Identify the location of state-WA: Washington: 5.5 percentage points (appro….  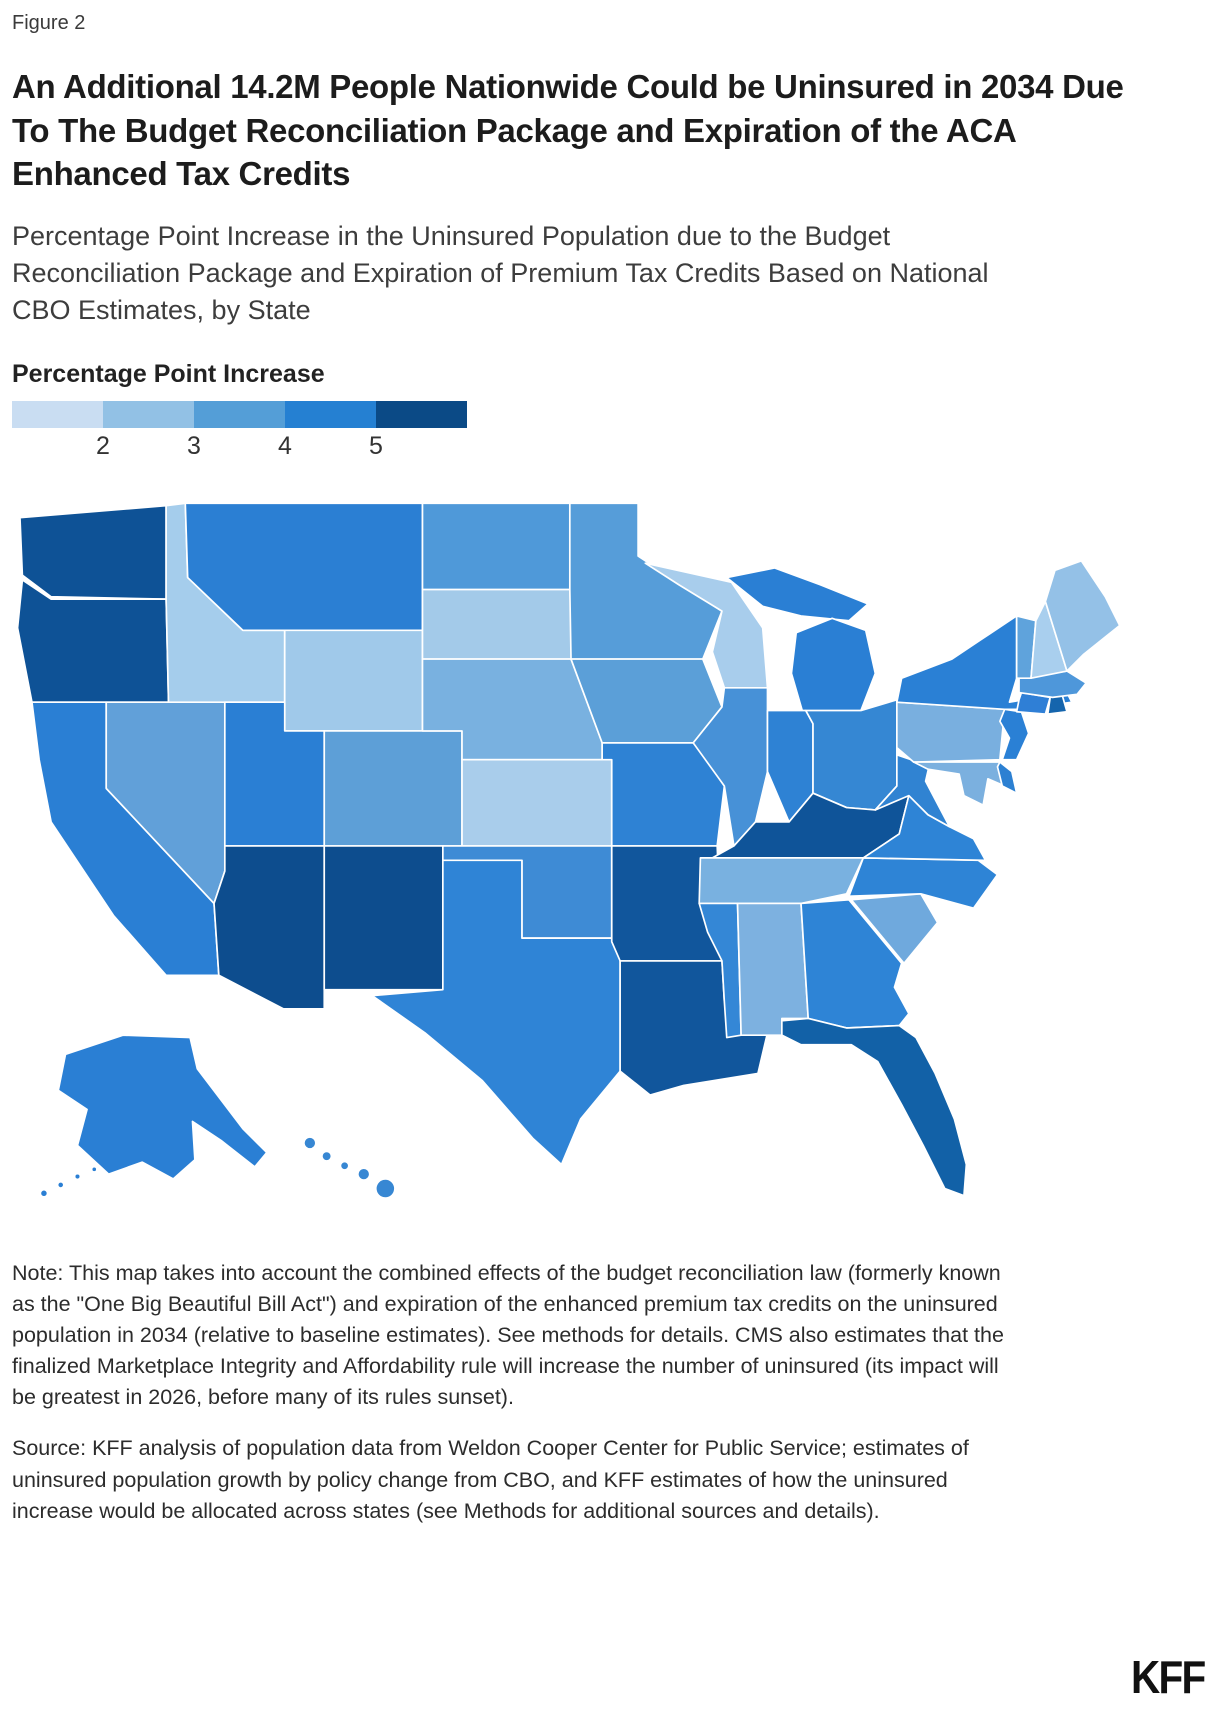
(93, 552).